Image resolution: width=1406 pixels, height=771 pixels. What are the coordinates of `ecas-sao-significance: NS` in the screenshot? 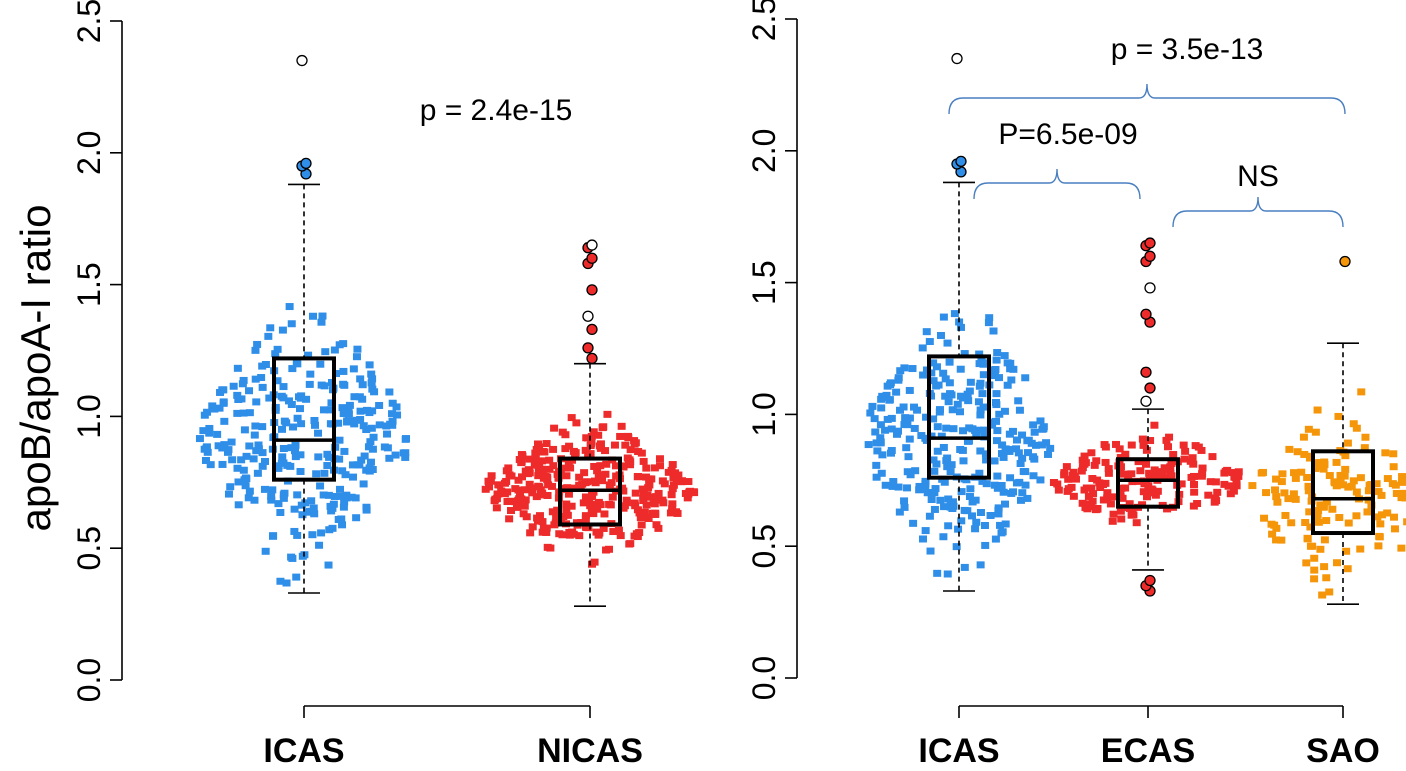 It's located at (1258, 176).